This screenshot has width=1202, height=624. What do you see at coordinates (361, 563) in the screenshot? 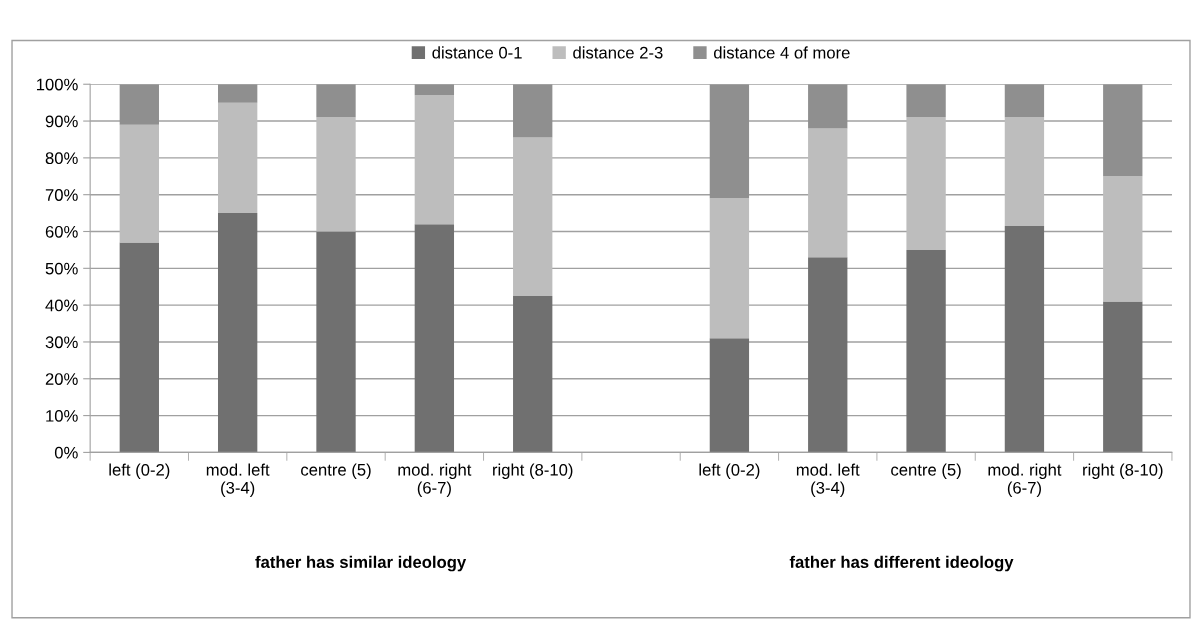
I see `text: father has similar ideology` at bounding box center [361, 563].